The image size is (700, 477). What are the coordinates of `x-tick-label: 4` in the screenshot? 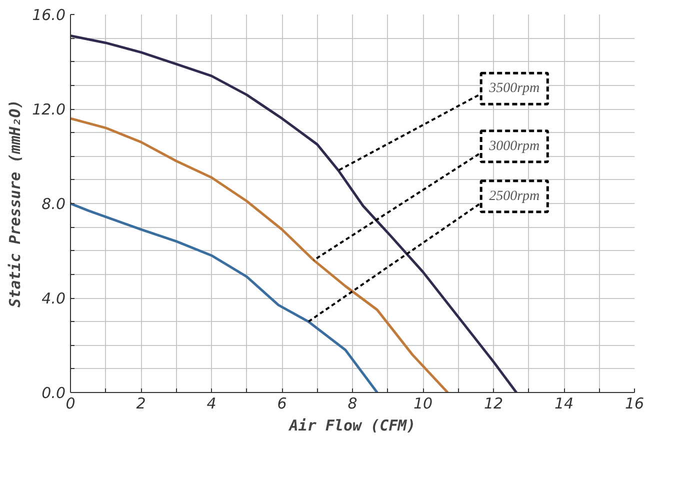 It's located at (211, 403).